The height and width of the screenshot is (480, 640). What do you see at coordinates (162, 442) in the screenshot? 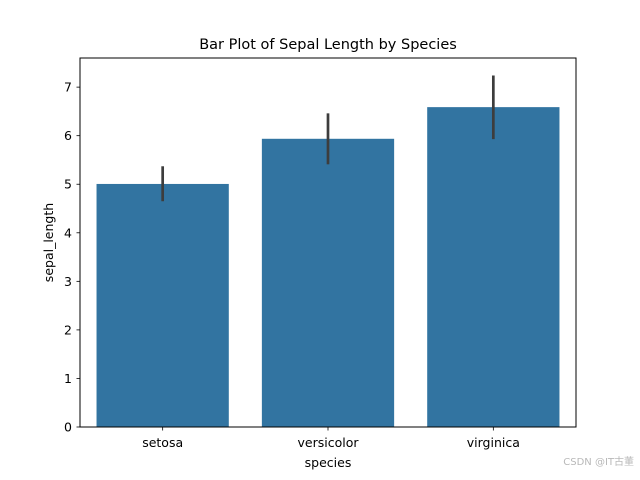
I see `x-tick-label: setosa` at bounding box center [162, 442].